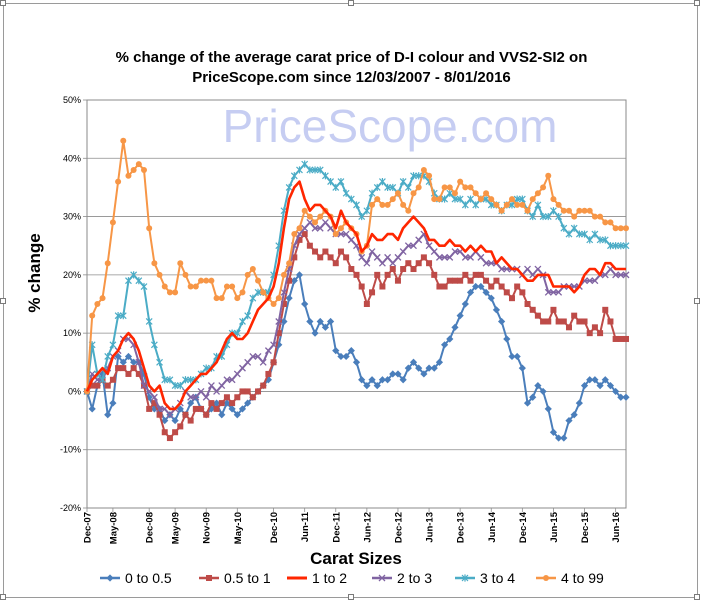 This screenshot has height=603, width=703. I want to click on resize-handle-middle-left, so click(3, 301).